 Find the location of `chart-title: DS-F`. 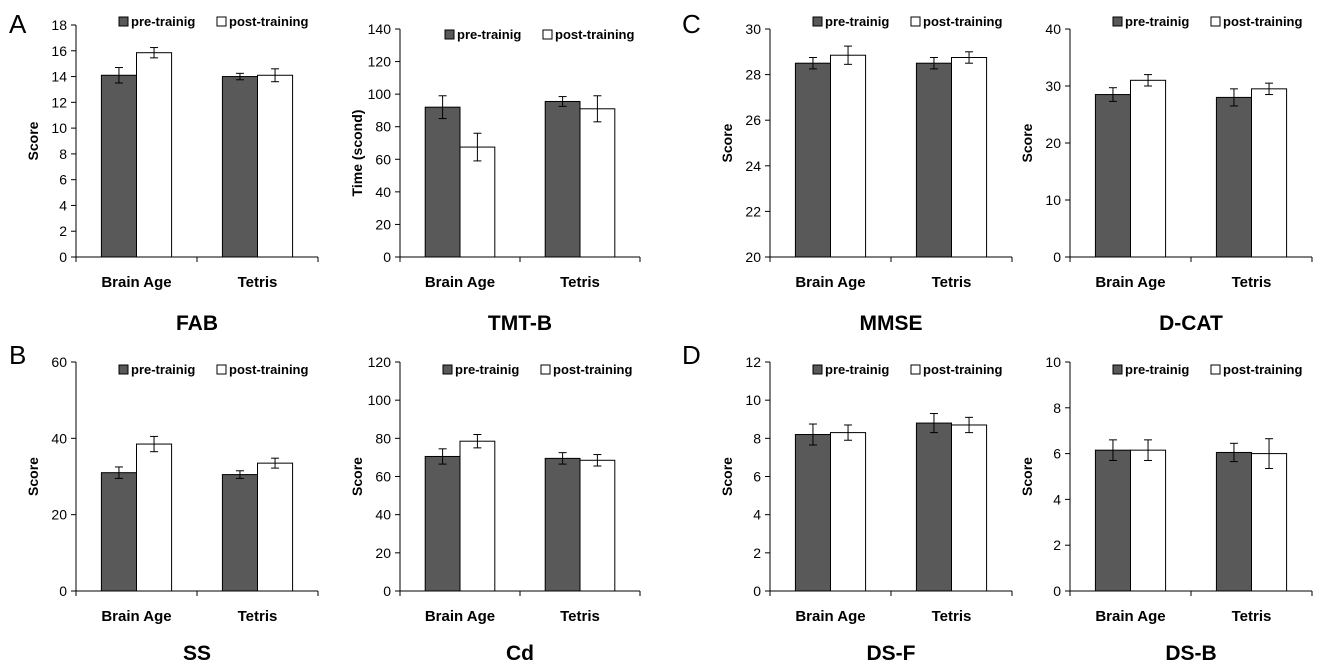

chart-title: DS-F is located at coordinates (891, 653).